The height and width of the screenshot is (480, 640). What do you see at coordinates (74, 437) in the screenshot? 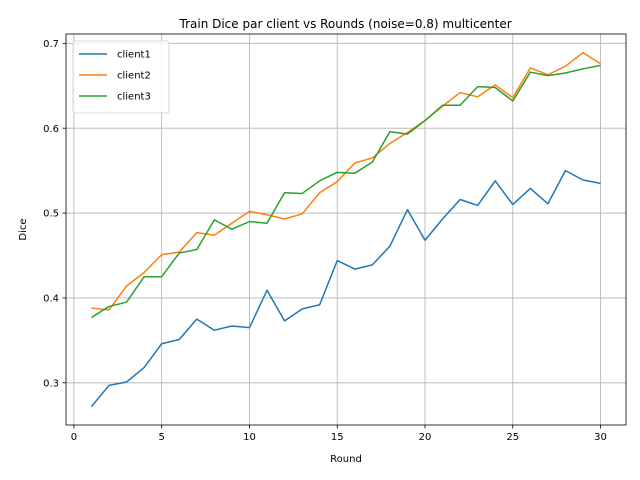
I see `x-tick-label: 0` at bounding box center [74, 437].